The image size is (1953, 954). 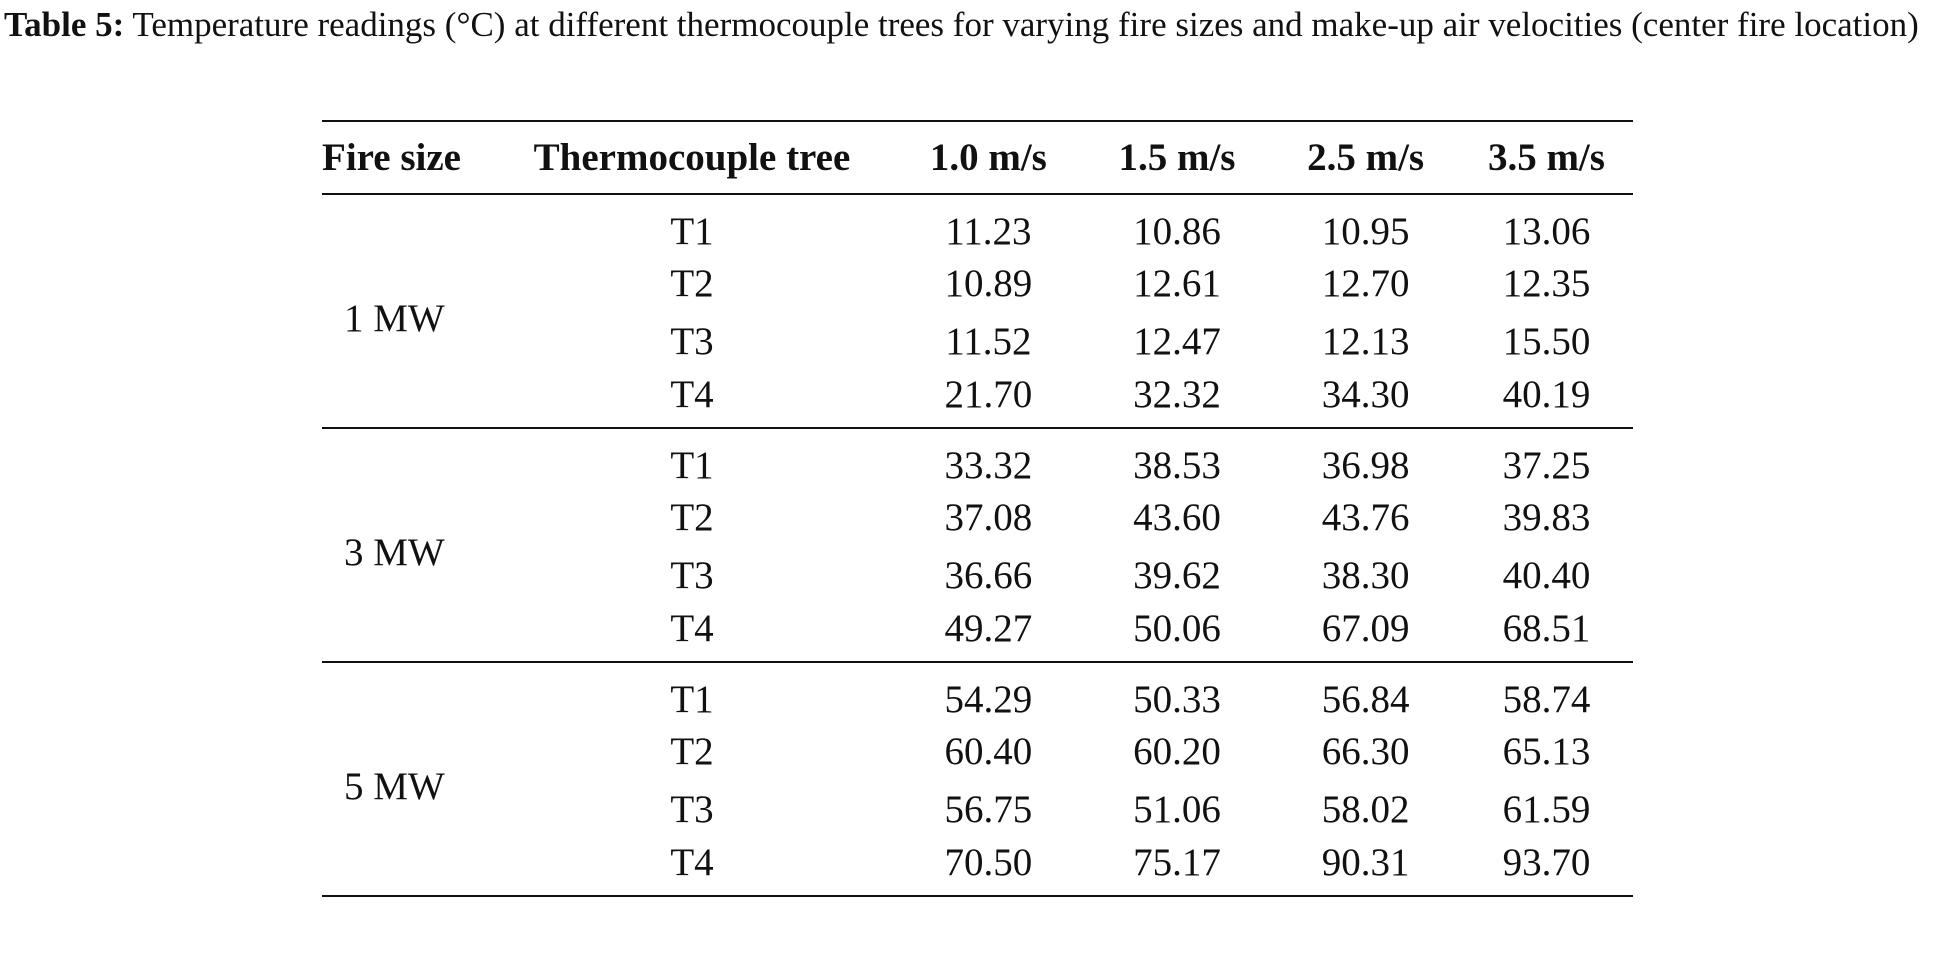 I want to click on table-row: T3 11.52 12.47 12.13 15.50, so click(x=977, y=341).